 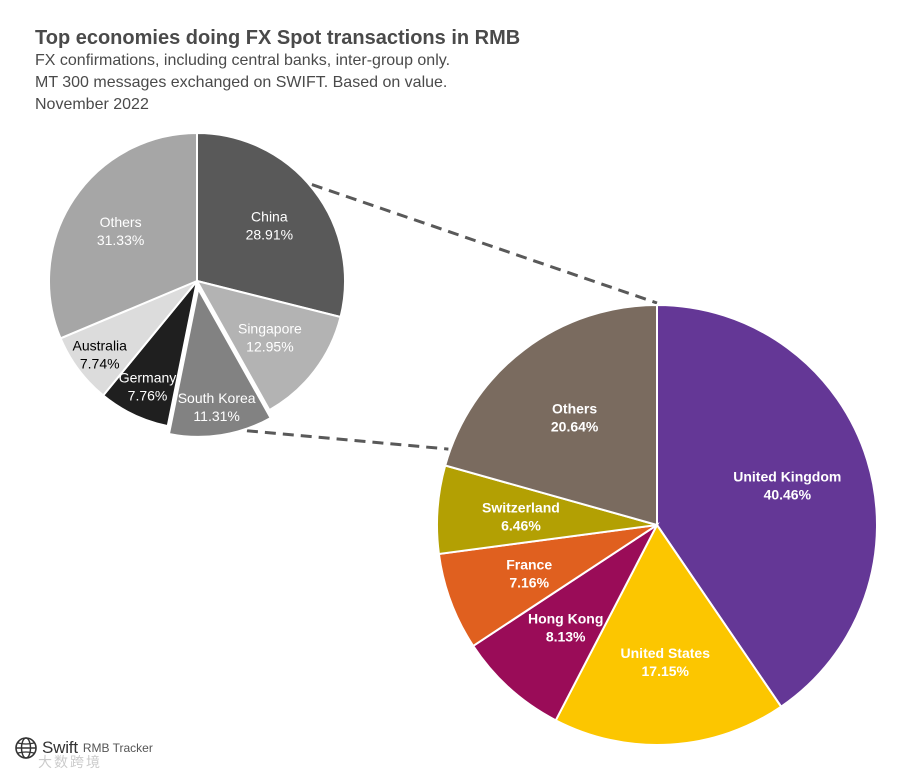 I want to click on slice-value: 40.46%, so click(x=788, y=495).